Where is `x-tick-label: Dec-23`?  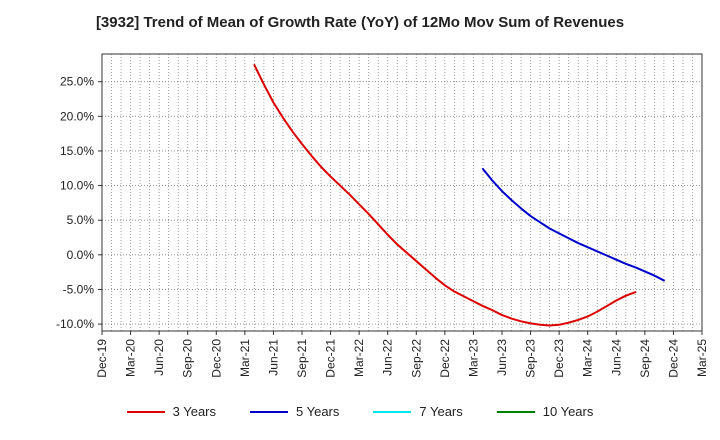 x-tick-label: Dec-23 is located at coordinates (559, 358).